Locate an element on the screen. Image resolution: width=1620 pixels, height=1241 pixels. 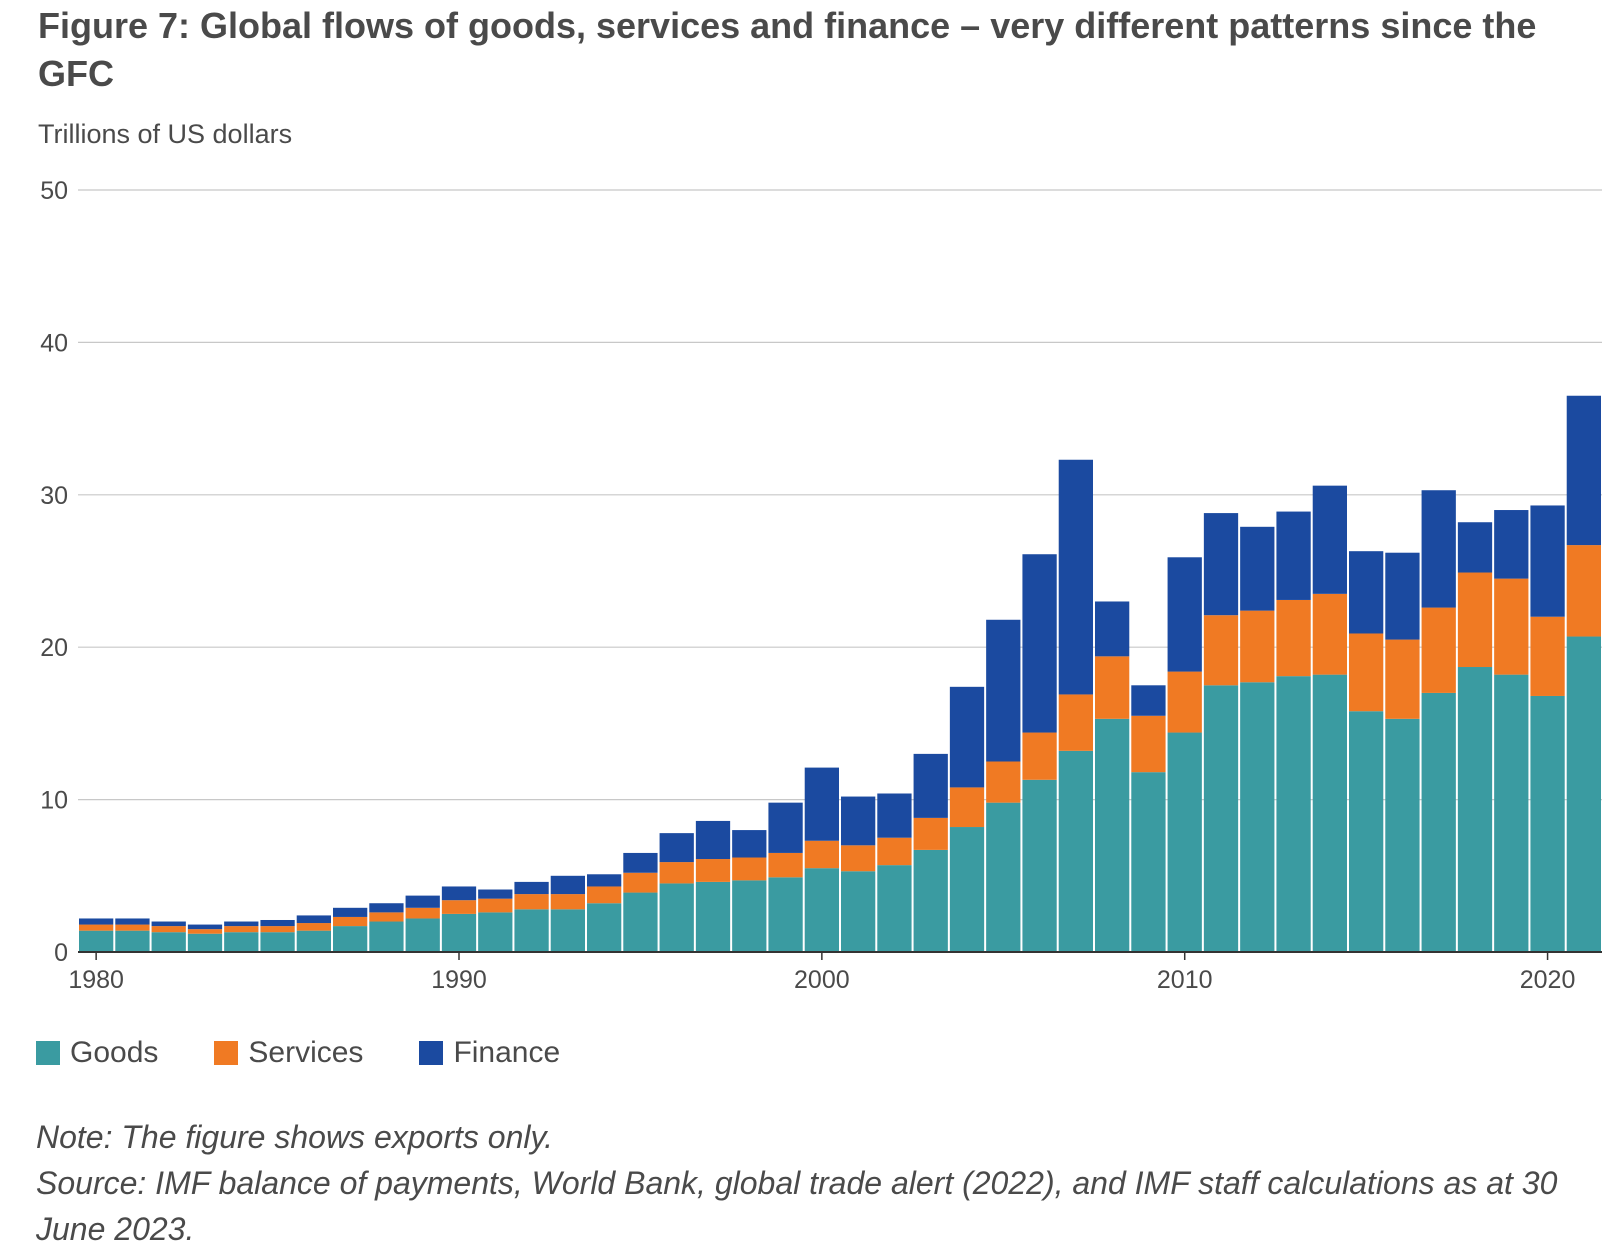
legend-item-finance: Finance is located at coordinates (489, 1053).